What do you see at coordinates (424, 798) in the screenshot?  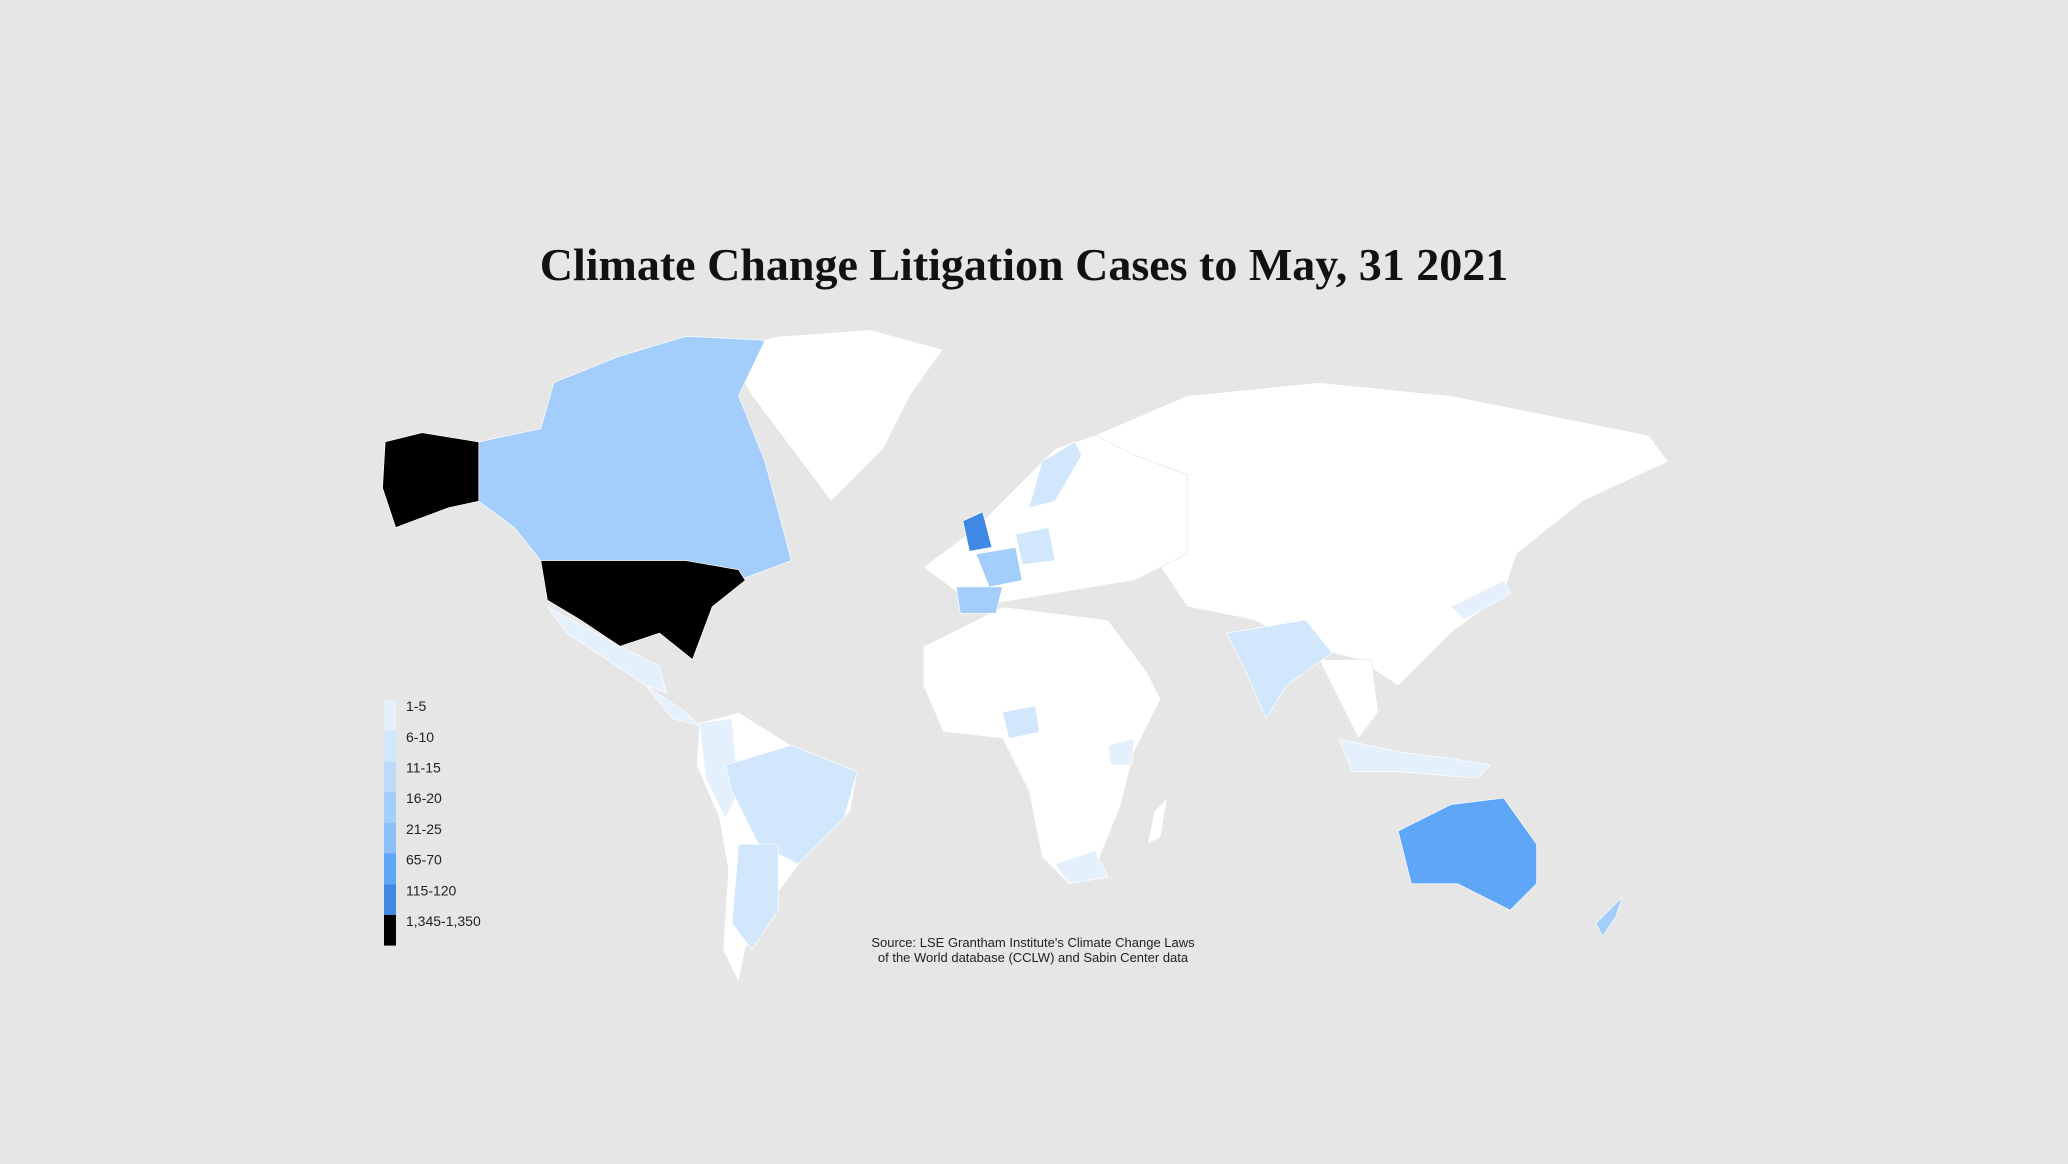 I see `legend-label: 16-20` at bounding box center [424, 798].